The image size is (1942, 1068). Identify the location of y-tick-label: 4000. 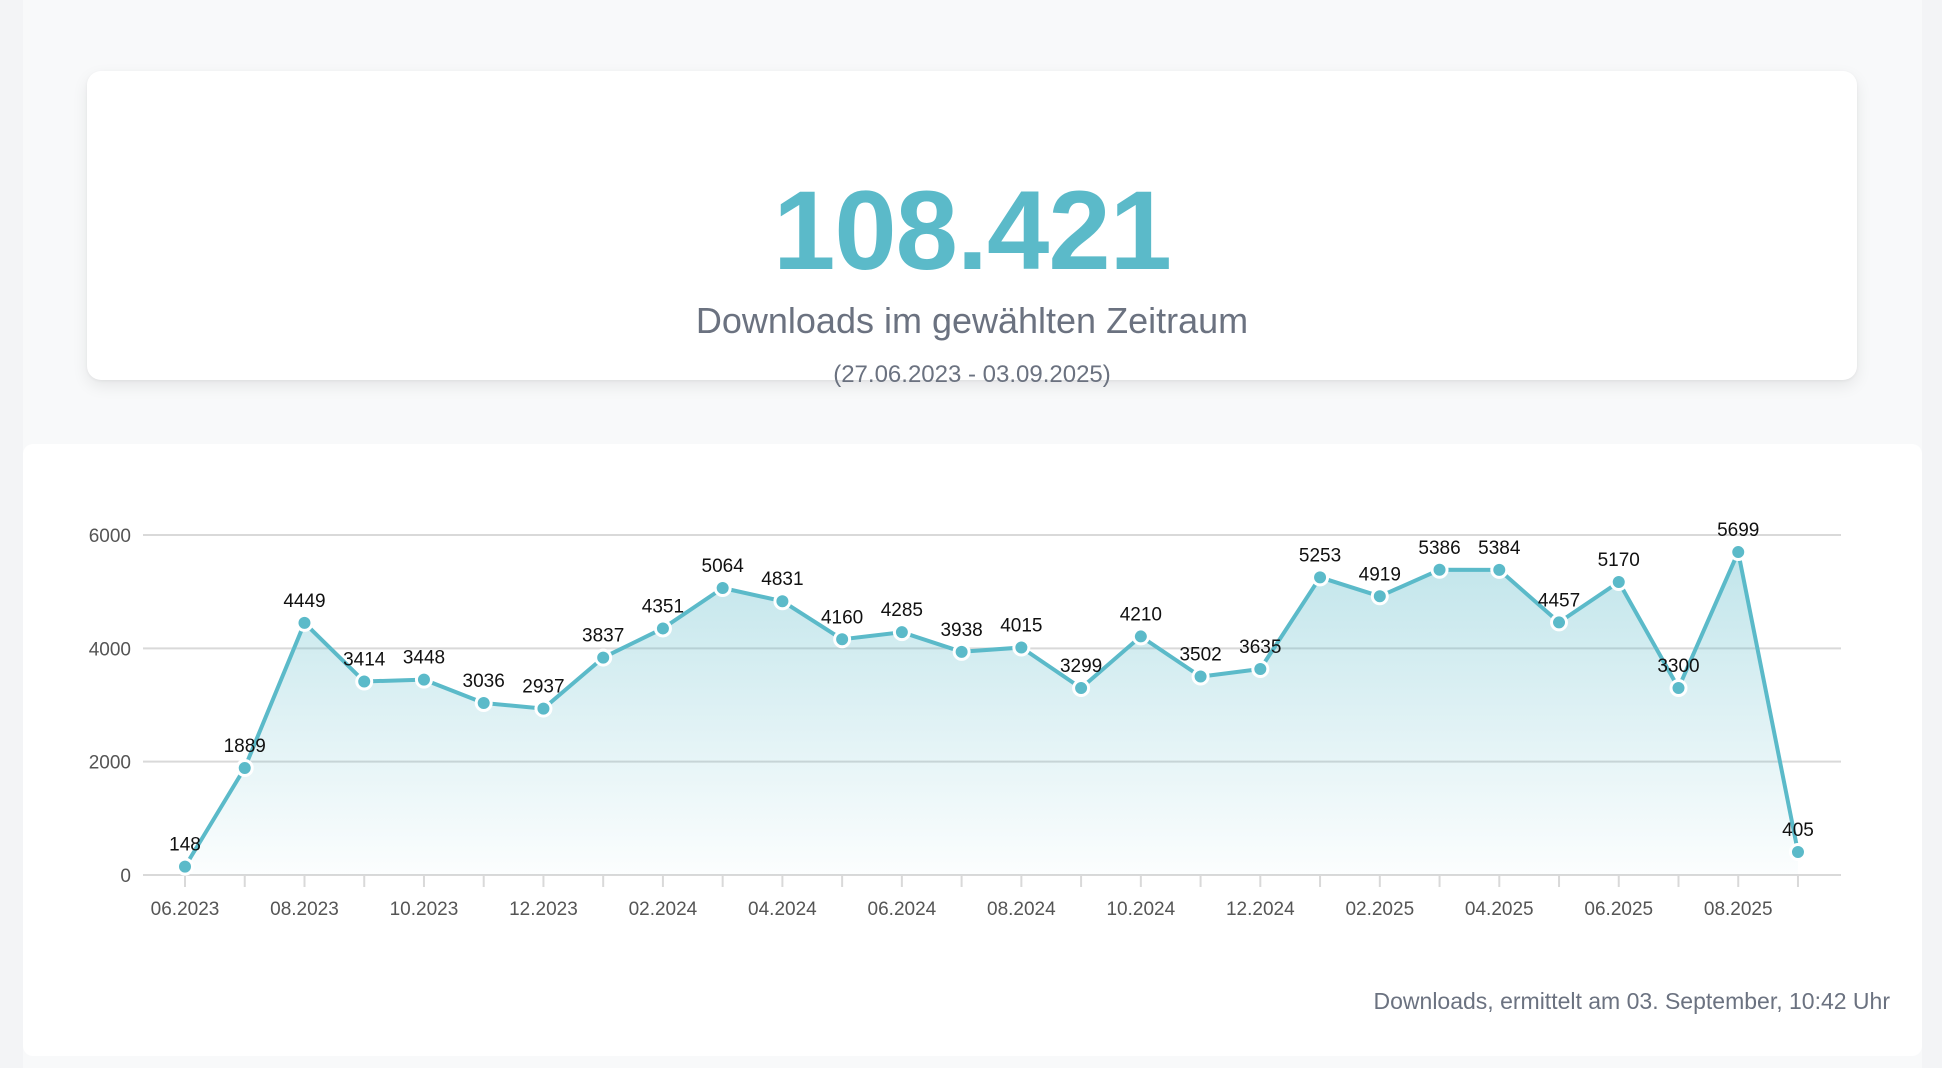
(110, 649).